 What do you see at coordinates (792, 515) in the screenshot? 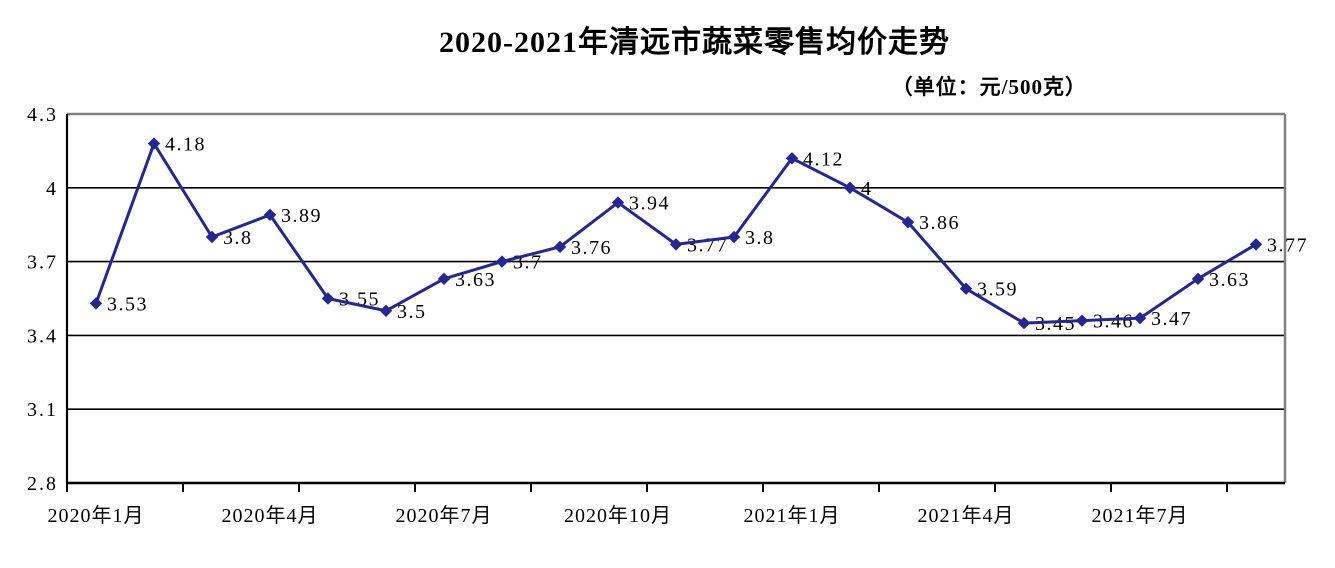
I see `x-axis-label: 2021年1月` at bounding box center [792, 515].